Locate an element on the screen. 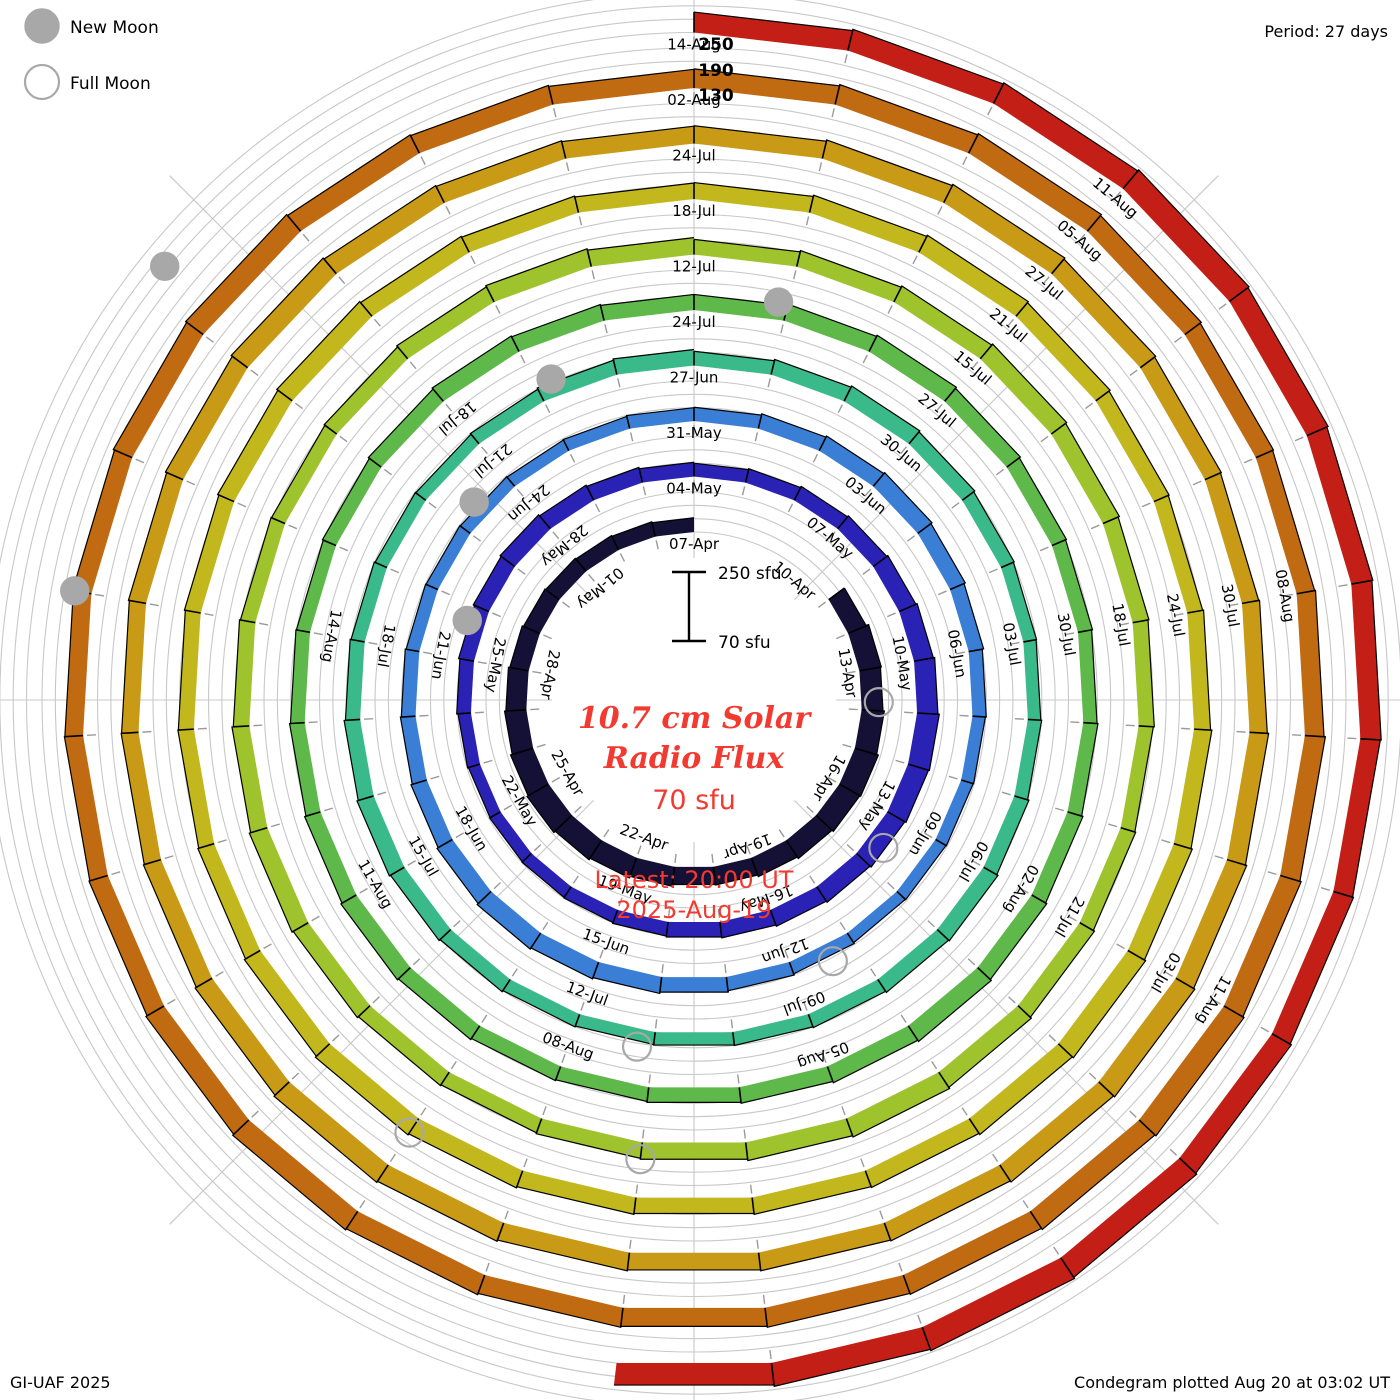 The width and height of the screenshot is (1400, 1400). ring-date-label: 12-Jul is located at coordinates (693, 267).